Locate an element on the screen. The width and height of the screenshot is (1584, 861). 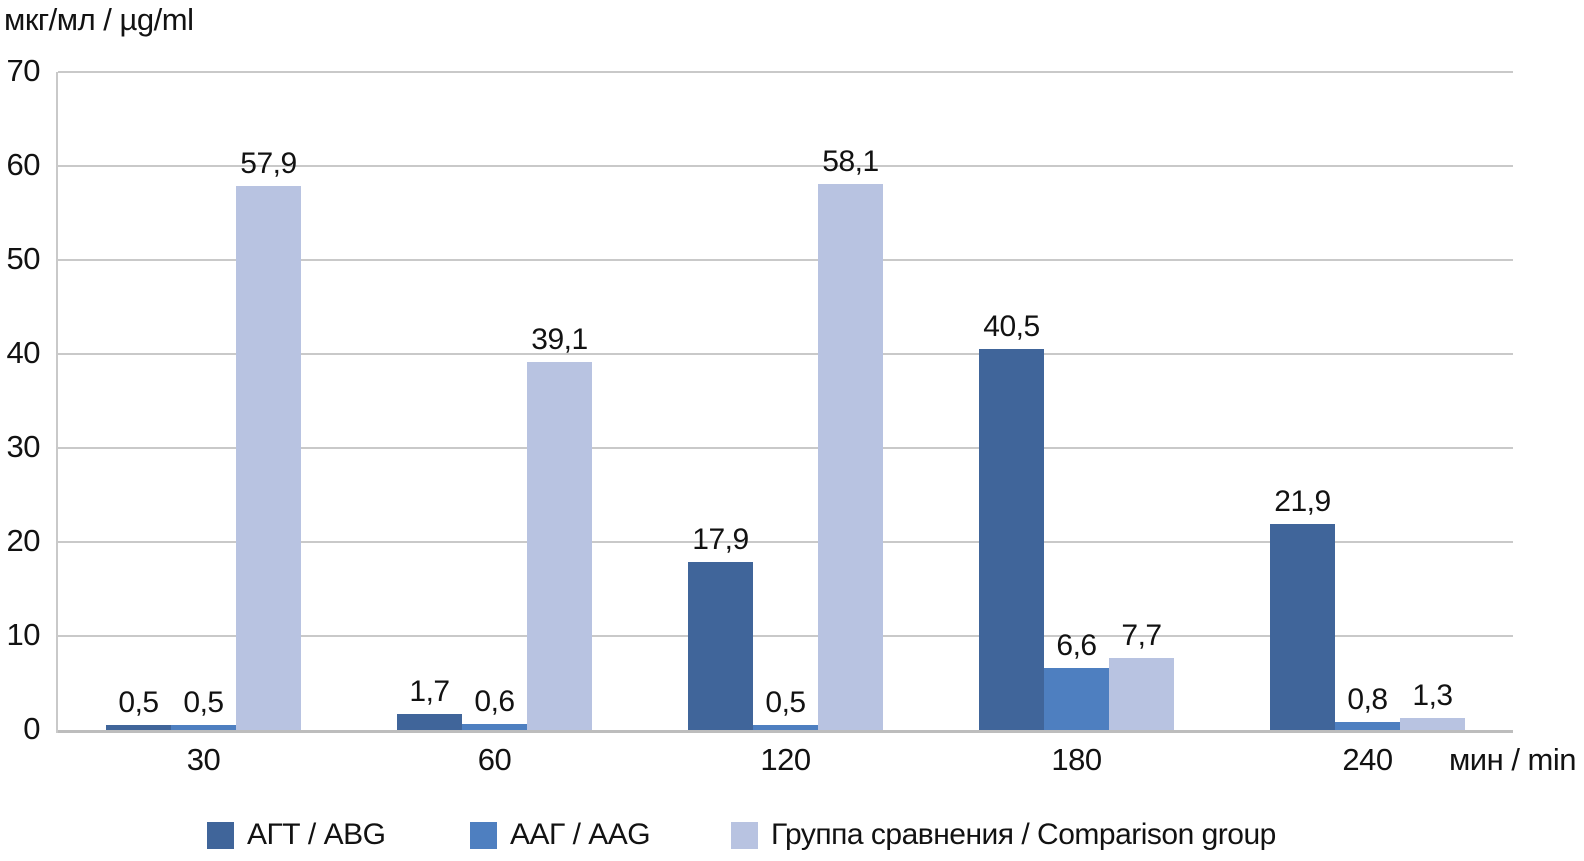
data-label: 21,9 is located at coordinates (1302, 502).